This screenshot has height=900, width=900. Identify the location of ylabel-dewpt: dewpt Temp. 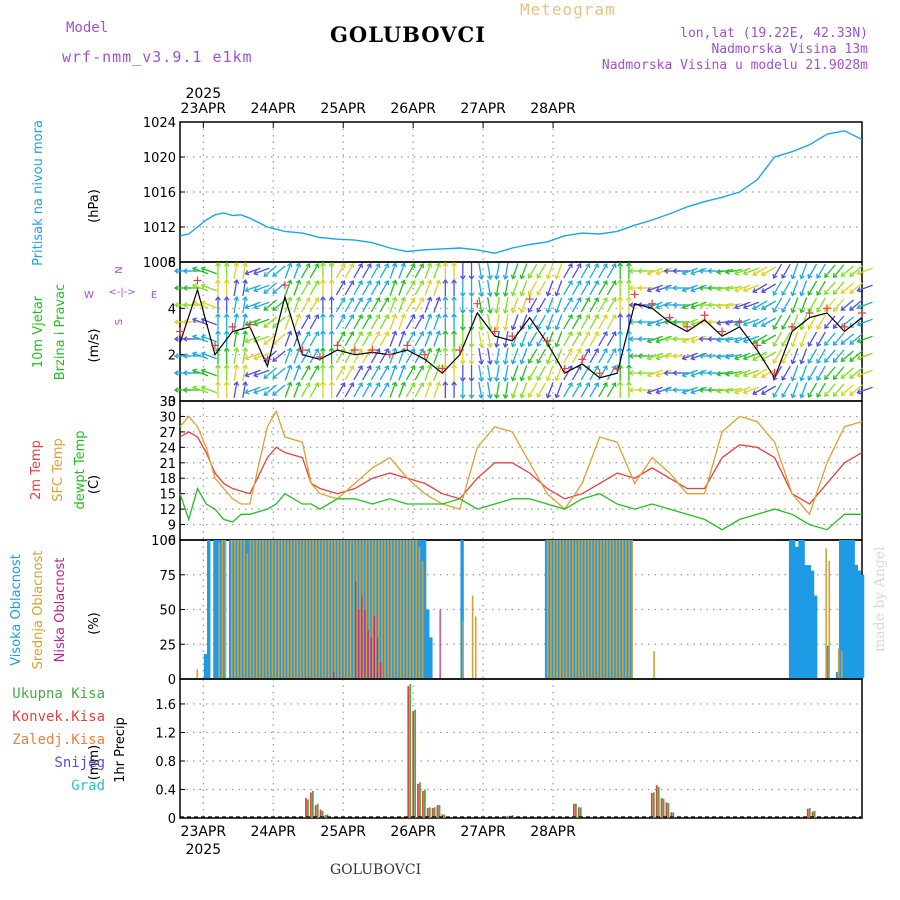
(80, 469).